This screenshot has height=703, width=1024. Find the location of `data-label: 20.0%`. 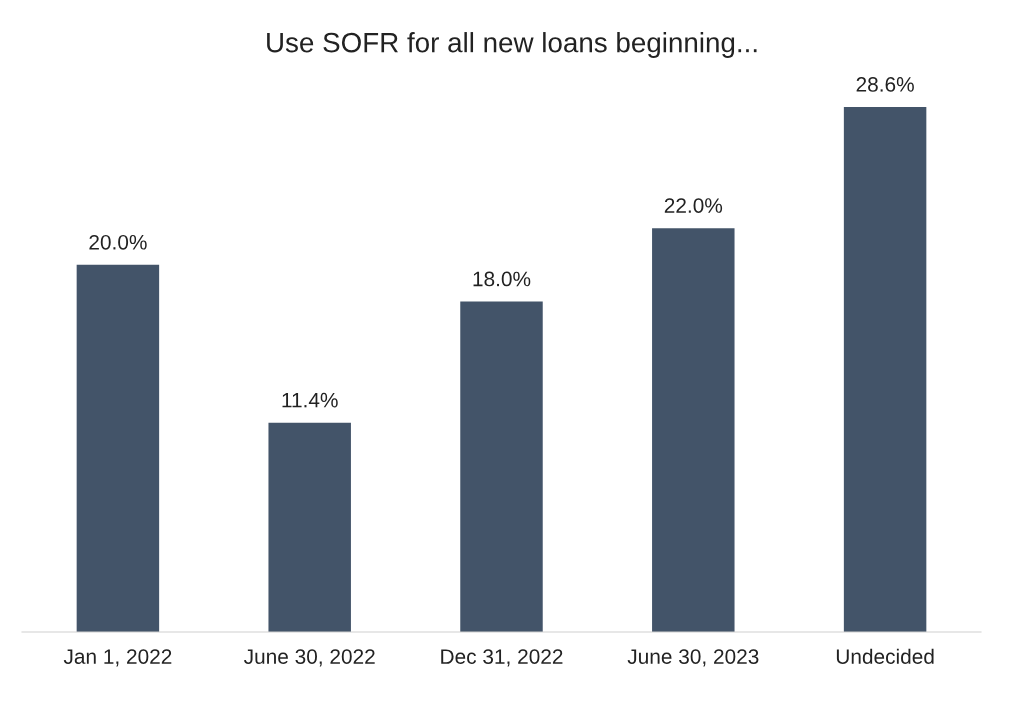

data-label: 20.0% is located at coordinates (118, 242).